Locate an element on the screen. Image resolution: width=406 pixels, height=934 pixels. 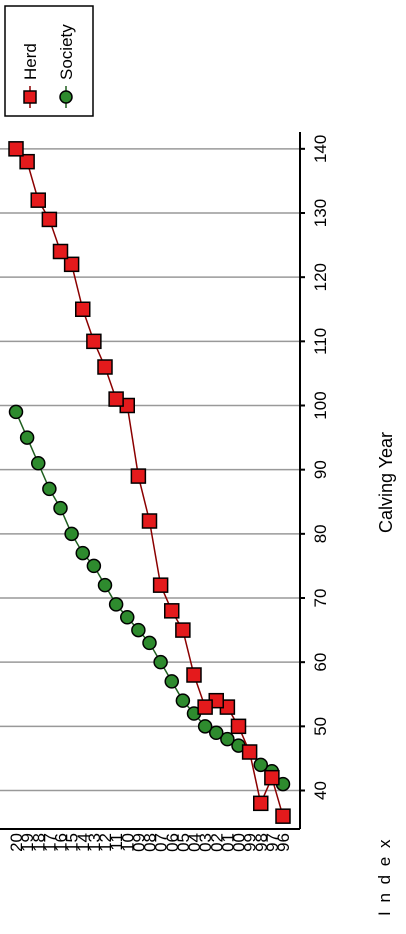
x-tick-label: 17 is located at coordinates (49, 842).